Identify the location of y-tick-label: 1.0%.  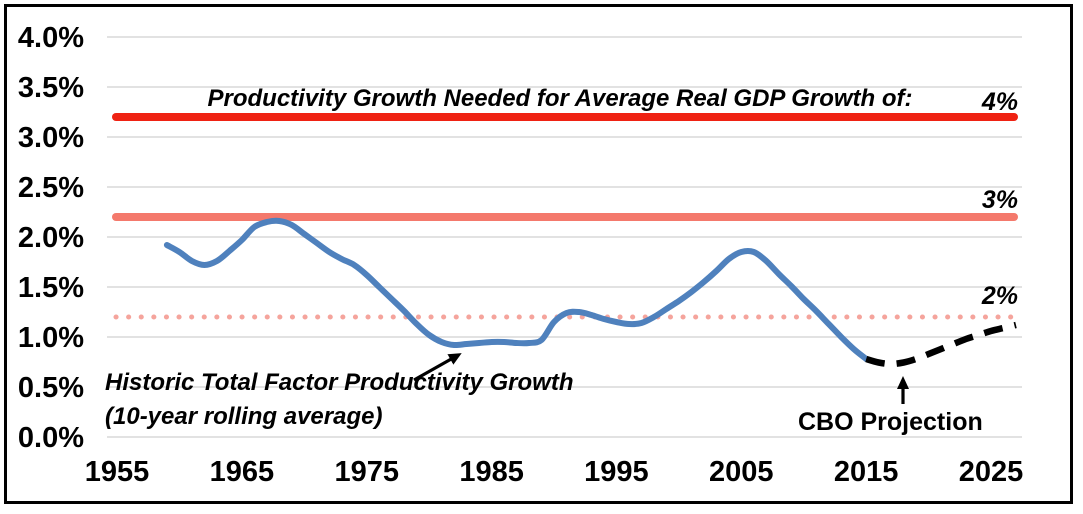
(51, 338).